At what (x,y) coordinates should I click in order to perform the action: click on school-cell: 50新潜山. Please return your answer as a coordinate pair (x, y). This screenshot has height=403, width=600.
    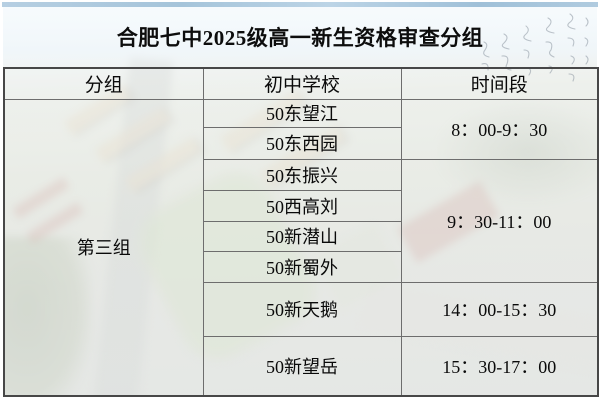
    Looking at the image, I should click on (302, 236).